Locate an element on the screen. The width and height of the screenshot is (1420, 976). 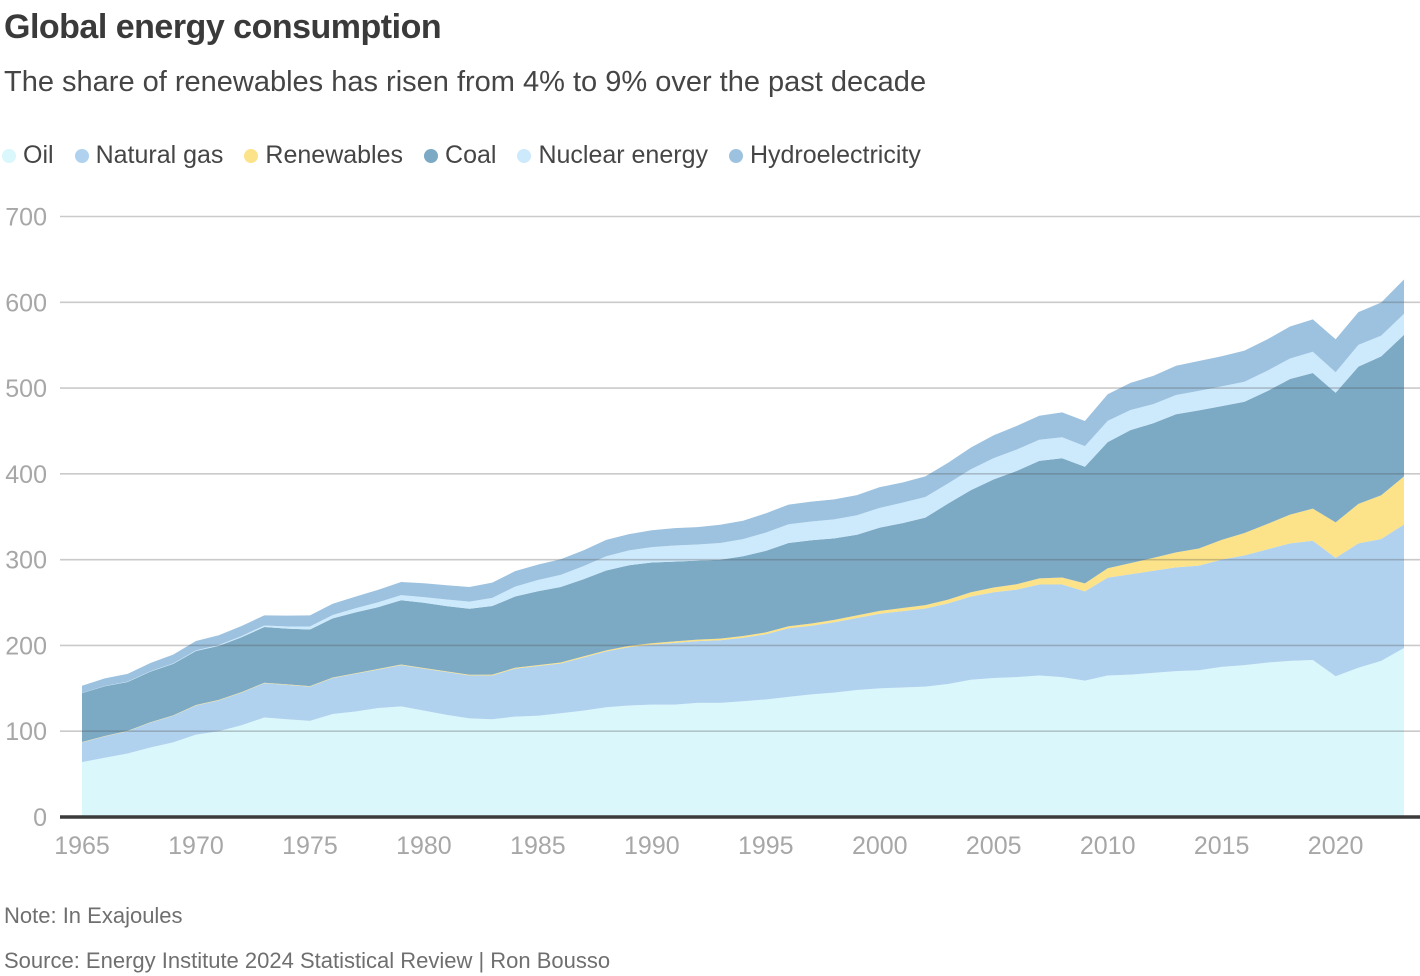
legend-label: Renewables is located at coordinates (334, 155).